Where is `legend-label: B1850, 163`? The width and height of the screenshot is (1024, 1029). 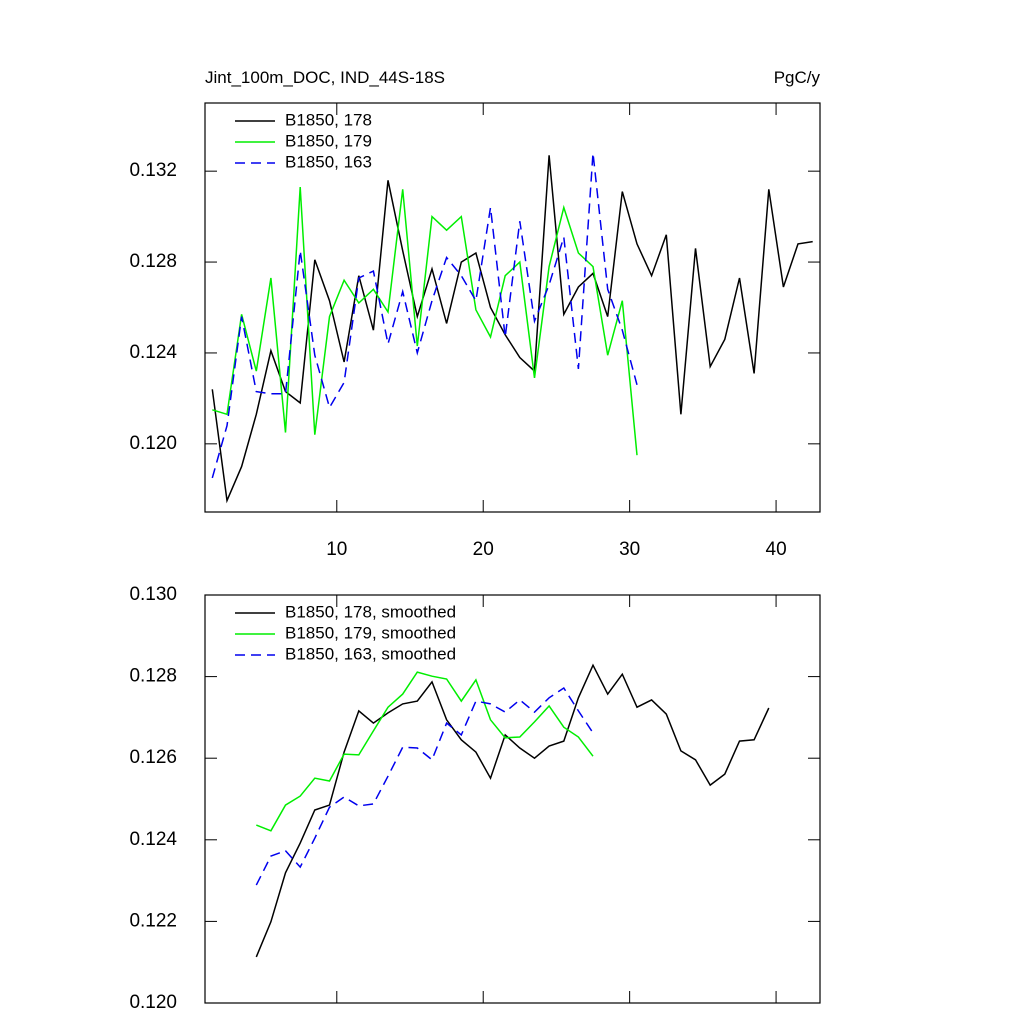 legend-label: B1850, 163 is located at coordinates (328, 161).